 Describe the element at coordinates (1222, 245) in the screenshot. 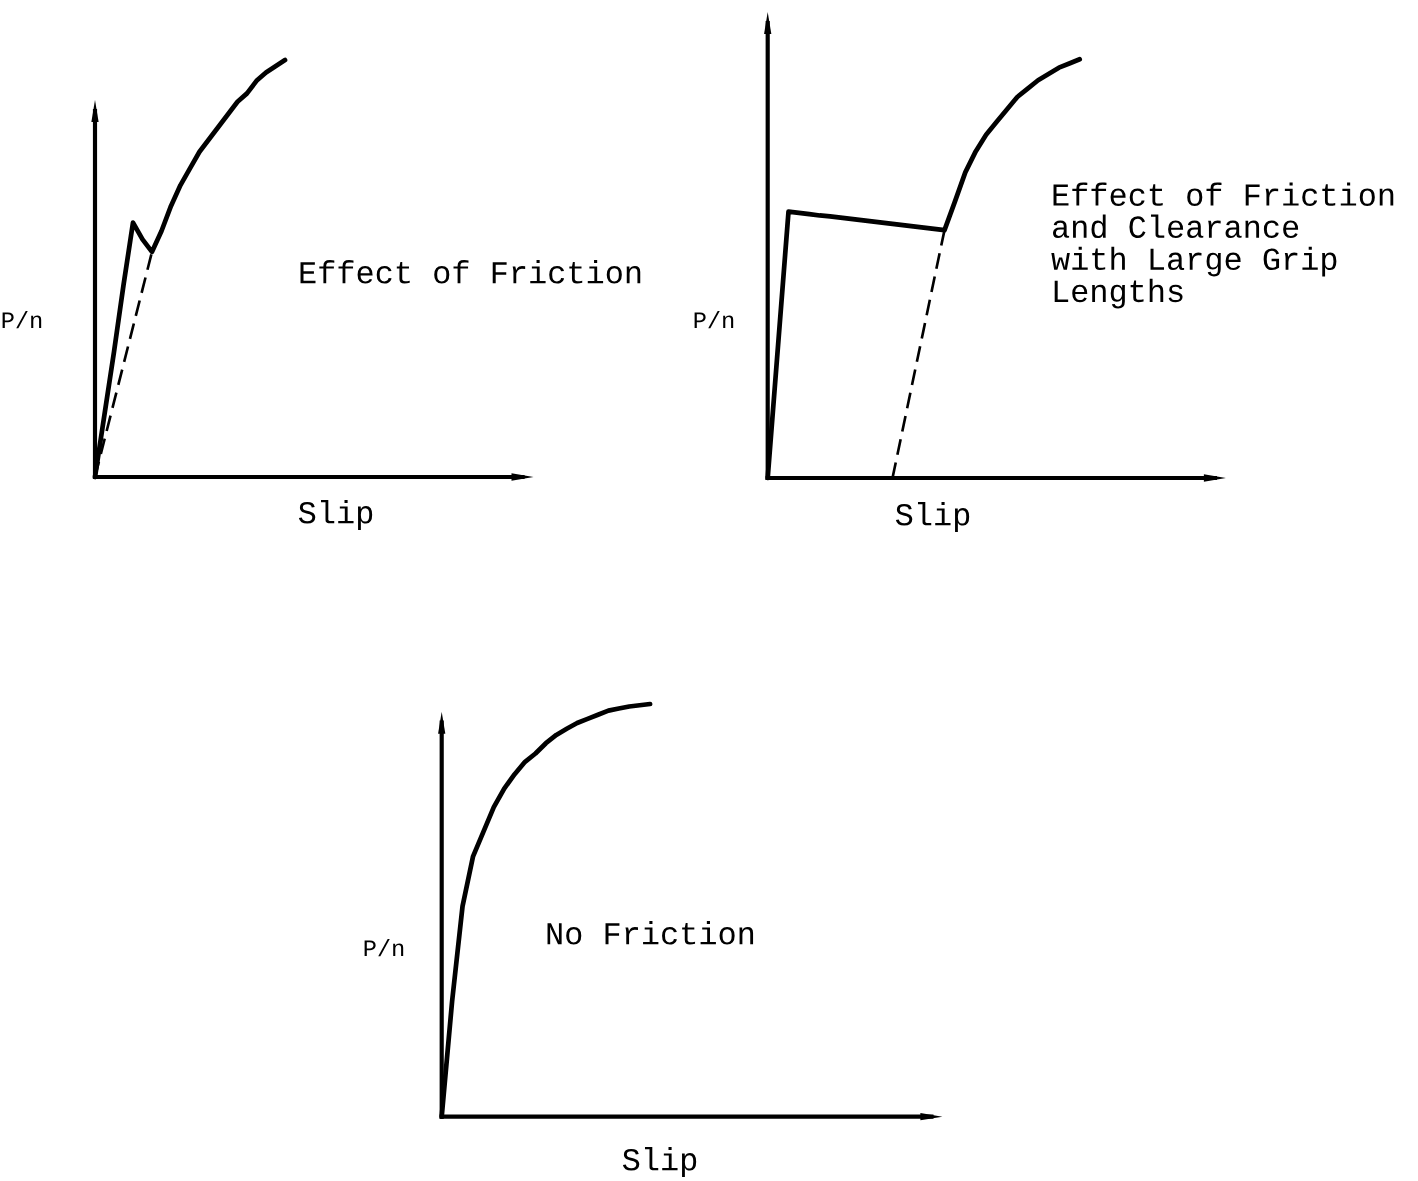

I see `text: Effect of Friction and Clearance with Large Grip Lengths` at that location.